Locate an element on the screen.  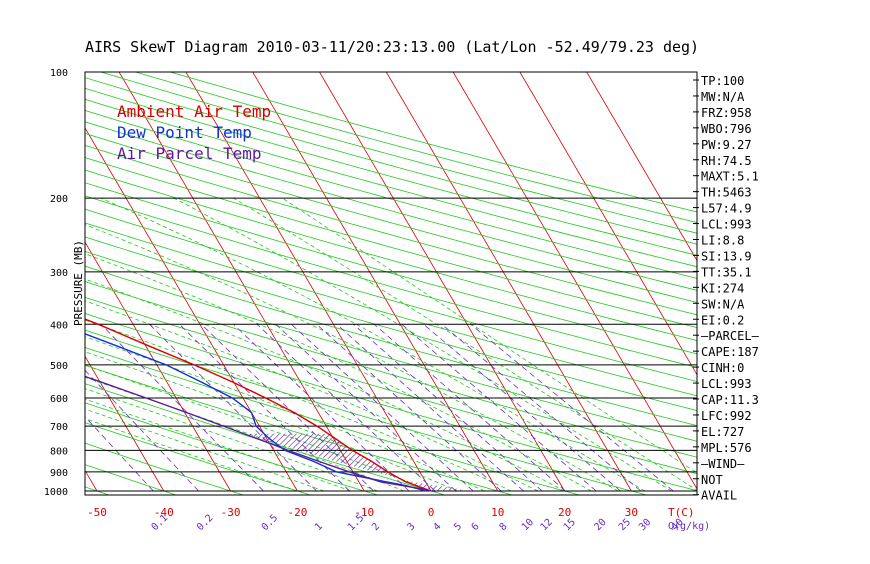
pressure-tick-label: 200 is located at coordinates (59, 199).